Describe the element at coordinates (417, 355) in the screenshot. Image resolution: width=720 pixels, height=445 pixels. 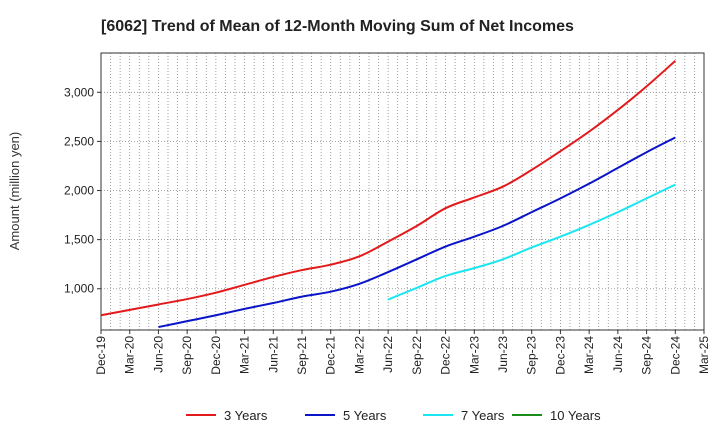
I see `x-tick-label: Sep-22` at that location.